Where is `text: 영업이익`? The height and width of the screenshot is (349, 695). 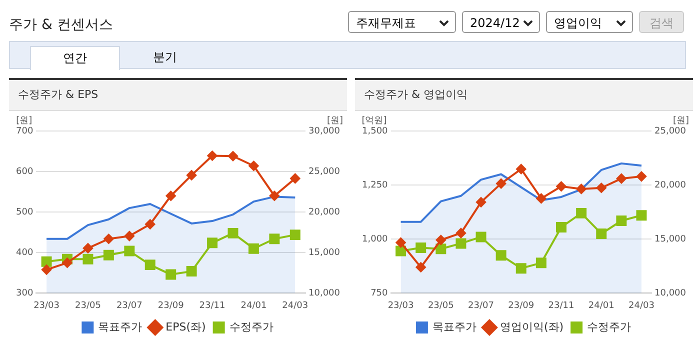
text: 영업이익 is located at coordinates (578, 23).